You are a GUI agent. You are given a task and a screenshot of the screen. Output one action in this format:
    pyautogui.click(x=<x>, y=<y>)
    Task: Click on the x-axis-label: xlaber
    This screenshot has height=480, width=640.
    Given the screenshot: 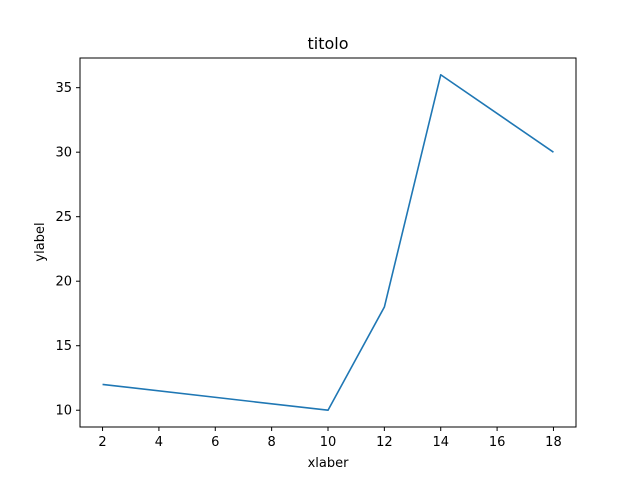 What is the action you would take?
    pyautogui.click(x=329, y=463)
    